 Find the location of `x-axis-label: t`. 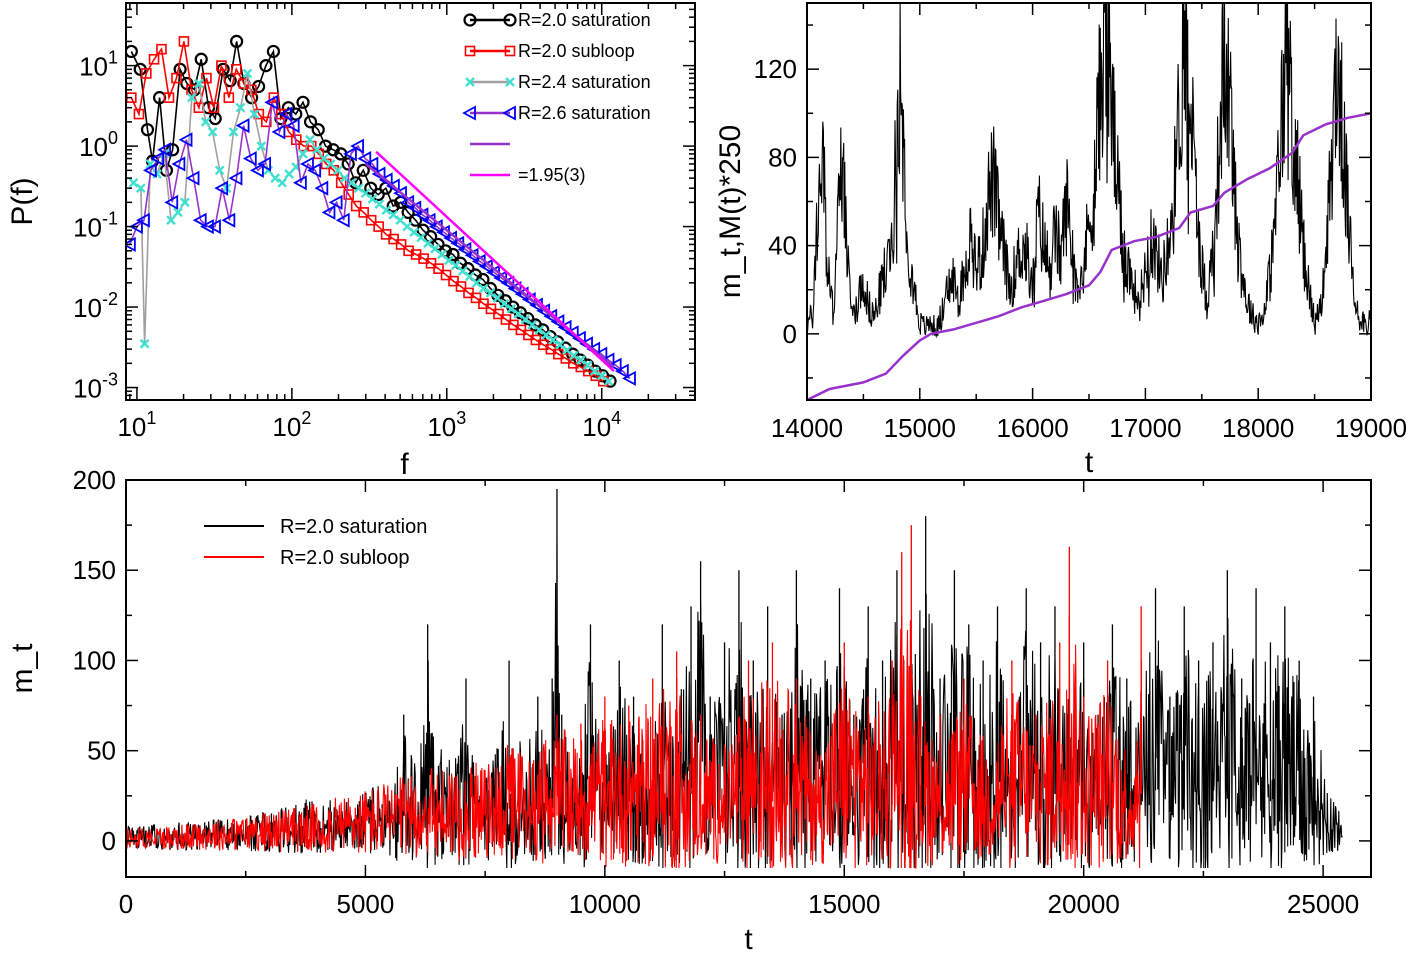

x-axis-label: t is located at coordinates (1089, 462).